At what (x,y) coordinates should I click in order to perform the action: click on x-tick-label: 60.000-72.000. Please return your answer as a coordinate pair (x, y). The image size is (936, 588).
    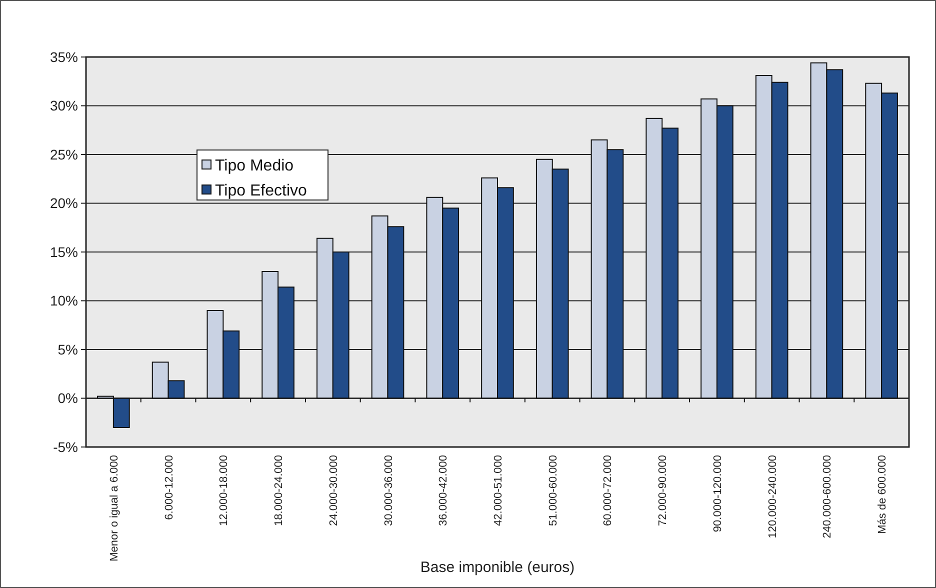
    Looking at the image, I should click on (608, 490).